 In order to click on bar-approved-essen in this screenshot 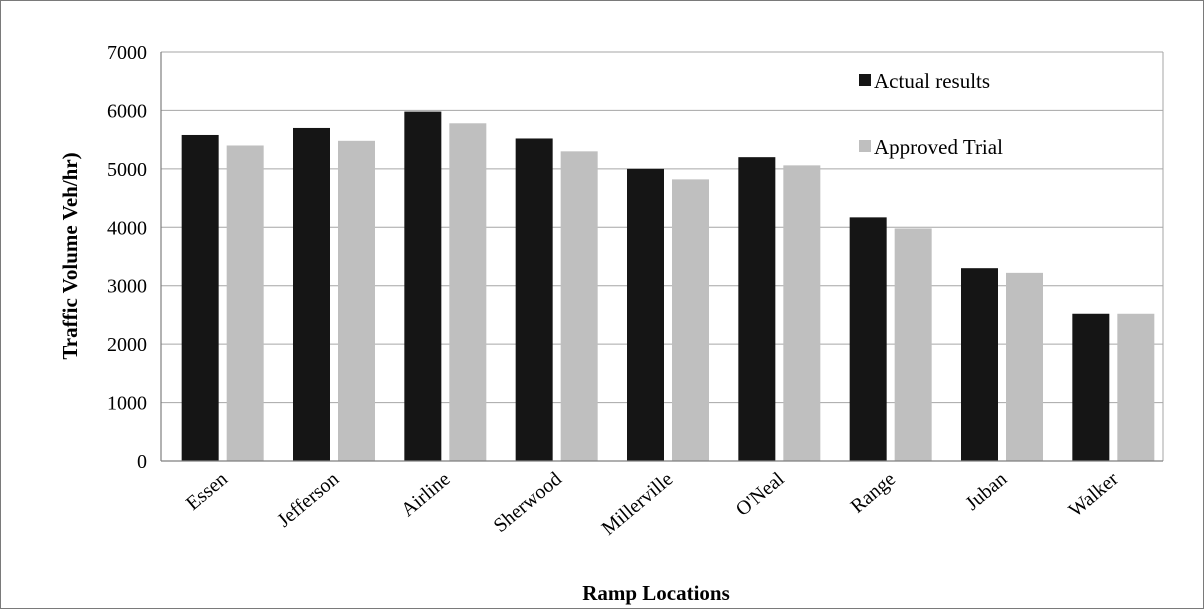, I will do `click(245, 303)`.